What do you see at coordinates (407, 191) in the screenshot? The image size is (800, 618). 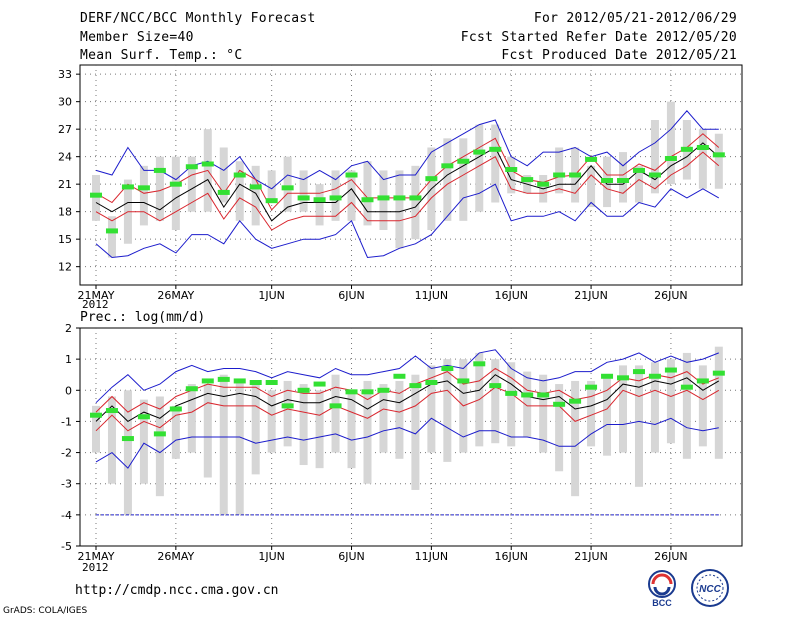 I see `temp-lower-quartile-line` at bounding box center [407, 191].